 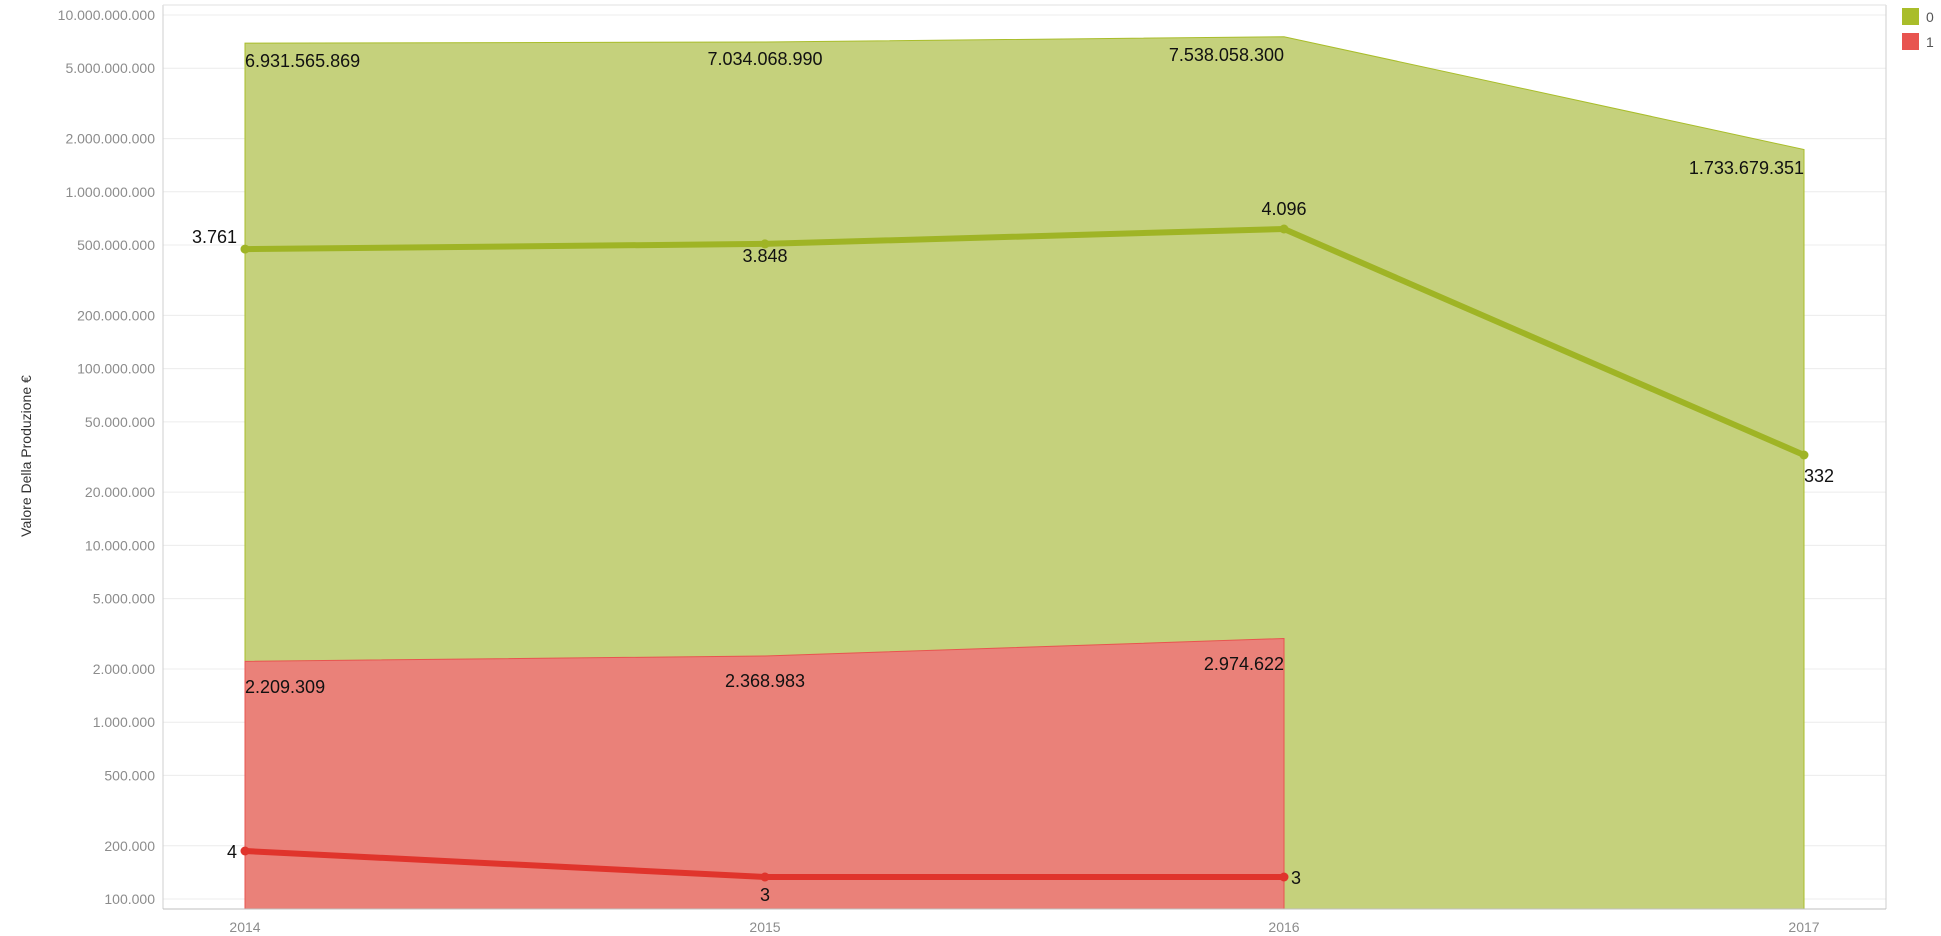 I want to click on y-tick-label: 1.000.000, so click(x=124, y=722).